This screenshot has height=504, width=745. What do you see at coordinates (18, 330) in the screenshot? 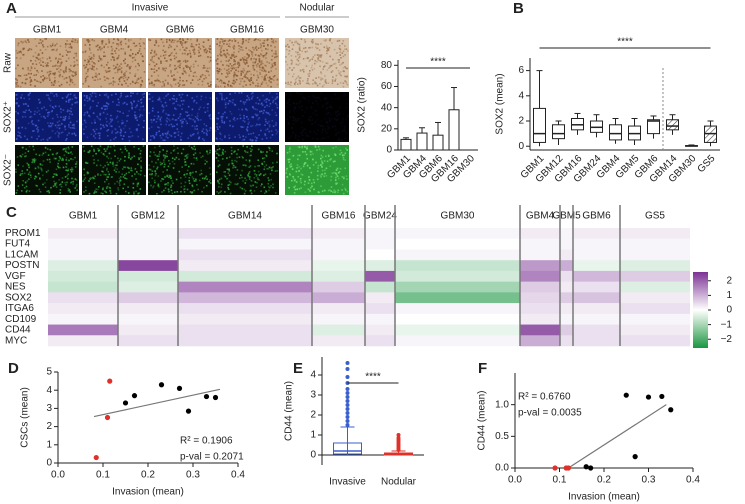
I see `row-label: CD44` at bounding box center [18, 330].